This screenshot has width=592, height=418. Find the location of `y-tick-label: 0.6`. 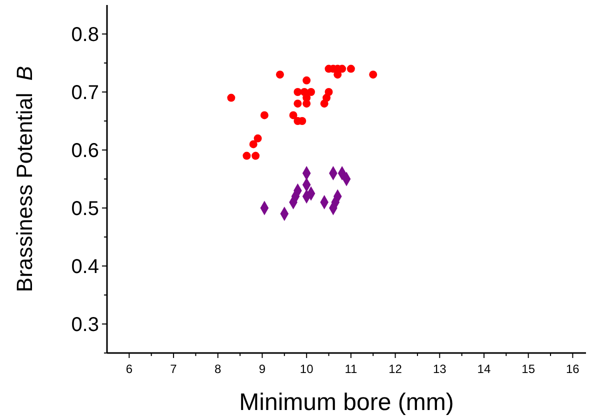

y-tick-label: 0.6 is located at coordinates (85, 151).